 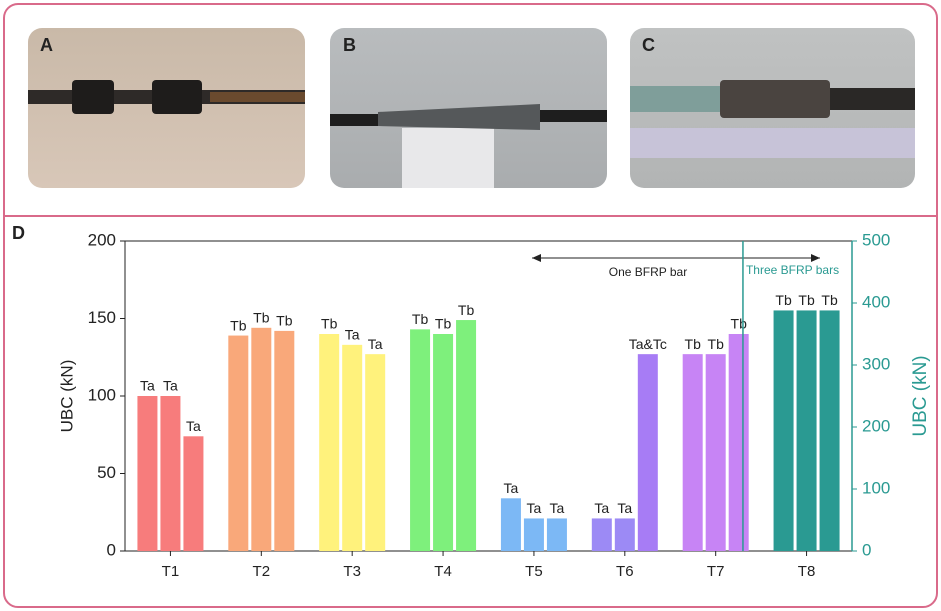 I want to click on y-tick-label: 50, so click(x=106, y=472).